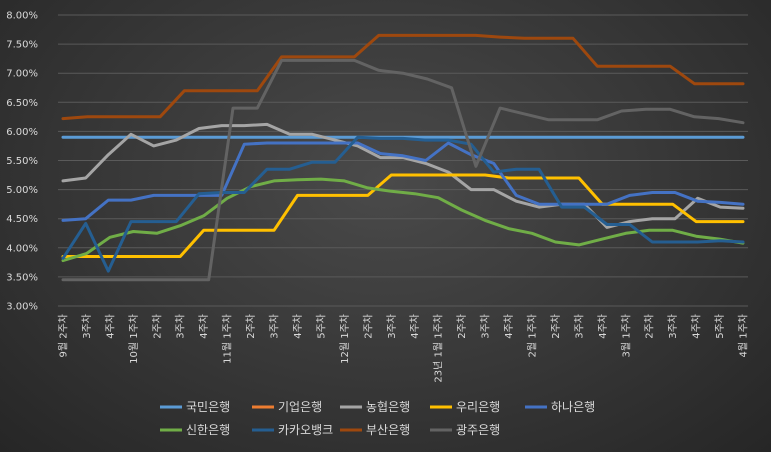 The image size is (771, 452). I want to click on x-tick-label: 2월 1주차, so click(532, 336).